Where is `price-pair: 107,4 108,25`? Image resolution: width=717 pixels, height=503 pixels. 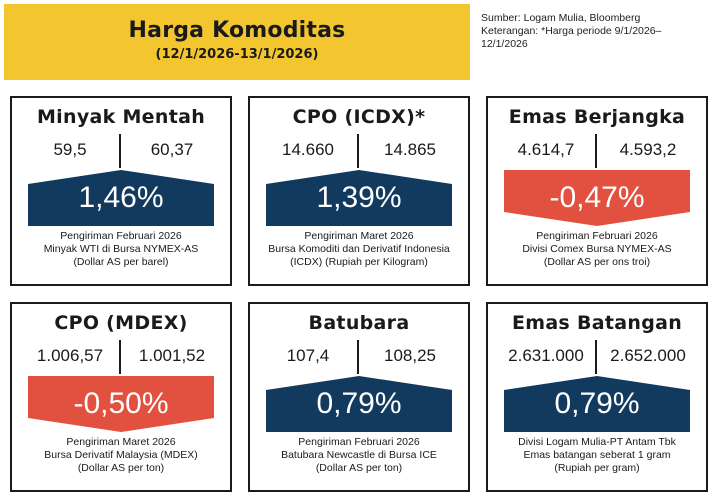 price-pair: 107,4 108,25 is located at coordinates (359, 356).